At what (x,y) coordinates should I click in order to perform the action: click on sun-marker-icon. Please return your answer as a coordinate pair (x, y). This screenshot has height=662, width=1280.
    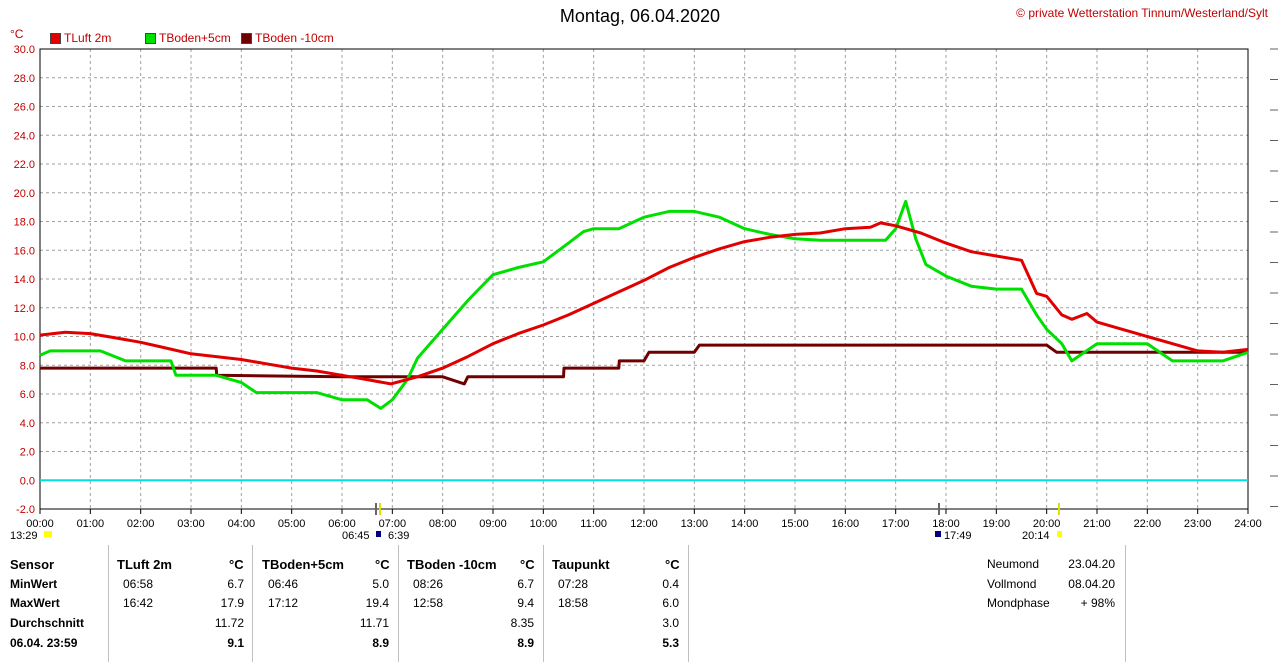
    Looking at the image, I should click on (1059, 534).